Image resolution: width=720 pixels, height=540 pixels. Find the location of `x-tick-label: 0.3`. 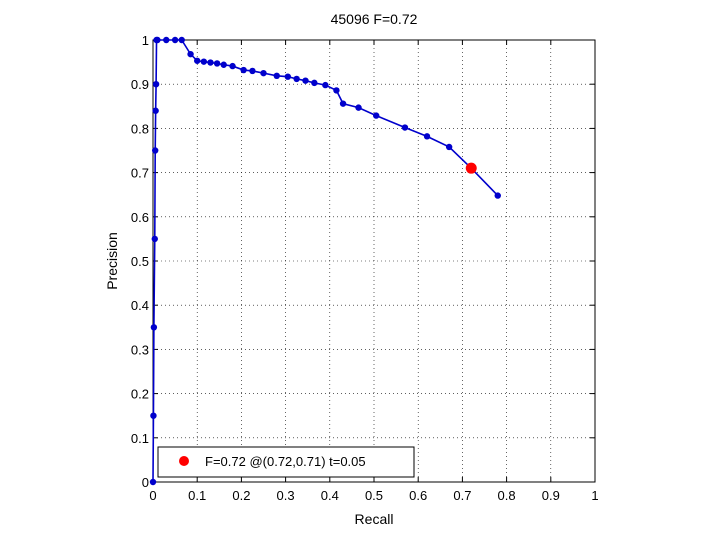

x-tick-label: 0.3 is located at coordinates (286, 495).